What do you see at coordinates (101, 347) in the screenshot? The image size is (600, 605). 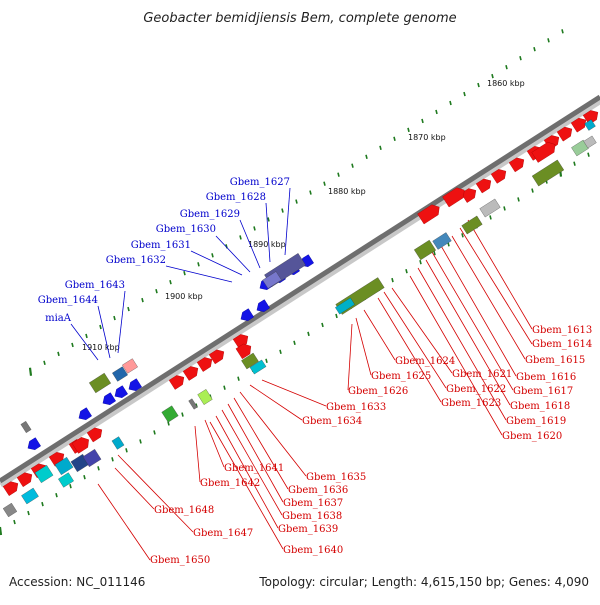 I see `scale-label-1910: 1910 kbp` at bounding box center [101, 347].